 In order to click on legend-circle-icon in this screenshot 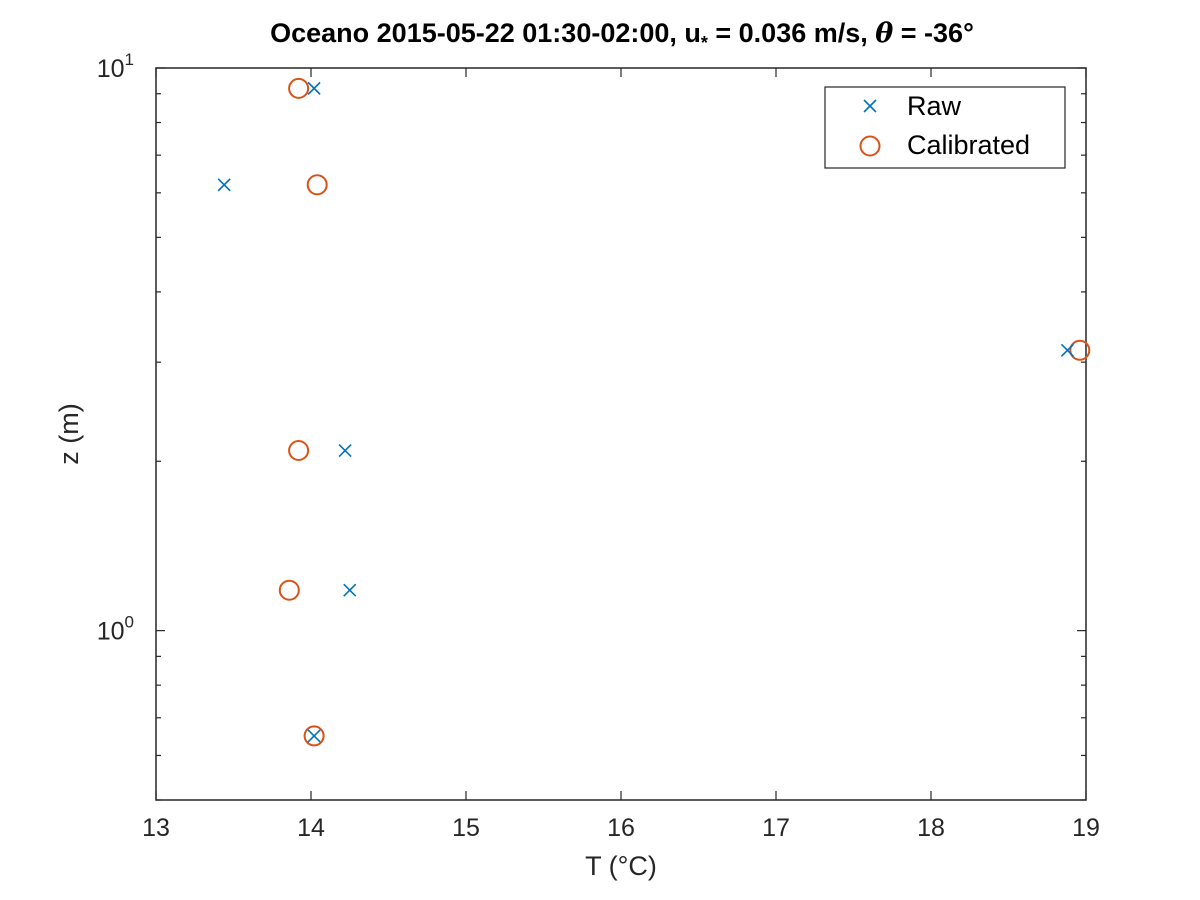, I will do `click(870, 146)`.